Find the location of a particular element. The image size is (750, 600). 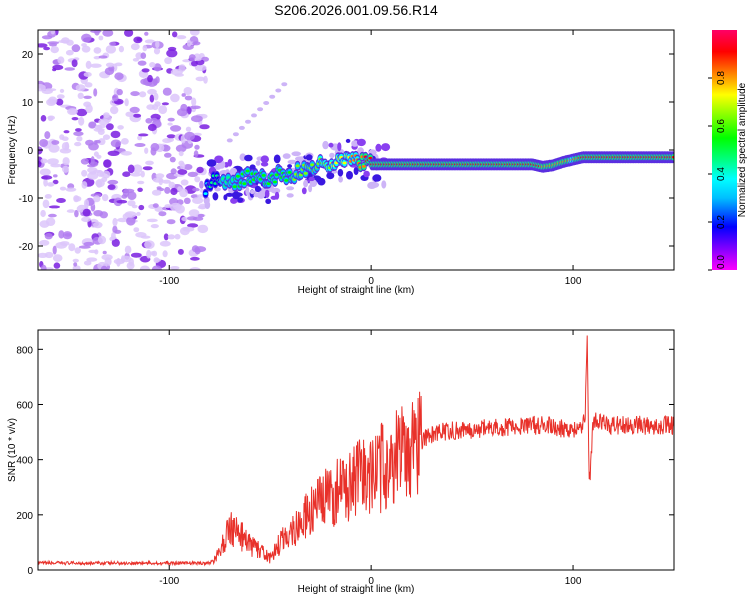

snr-xtick-label: 0 is located at coordinates (371, 581).